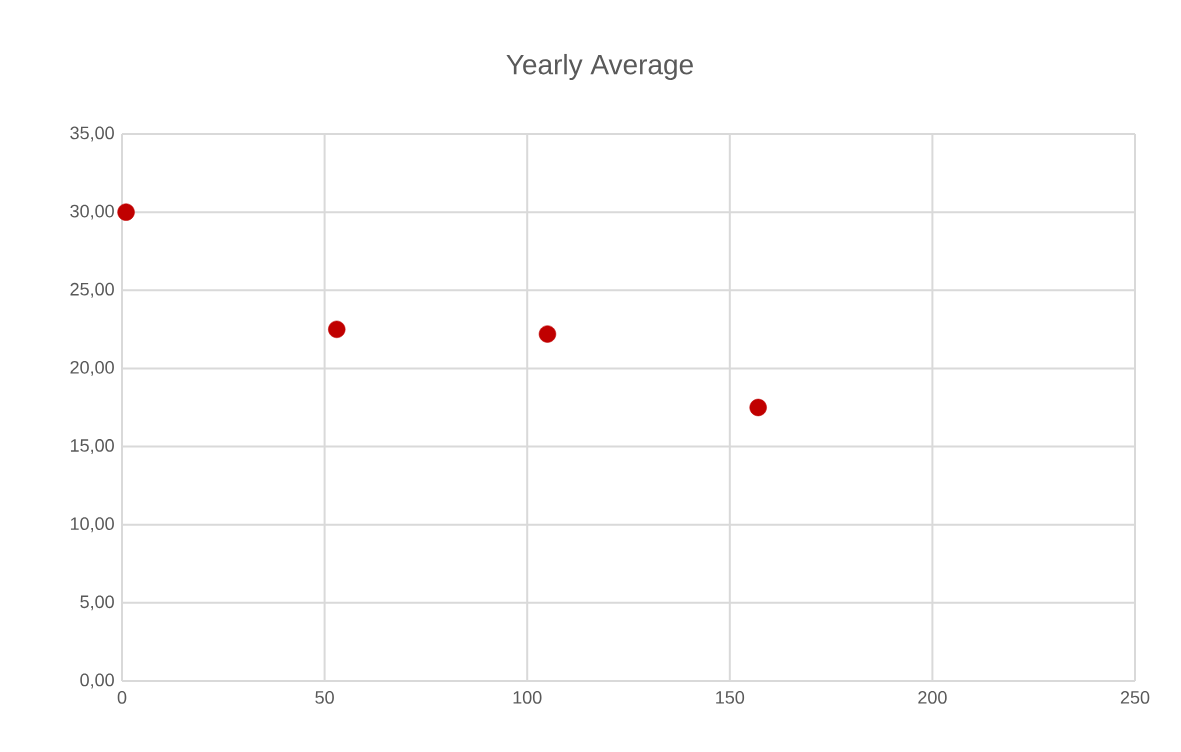  I want to click on x-tick-label: 150, so click(730, 697).